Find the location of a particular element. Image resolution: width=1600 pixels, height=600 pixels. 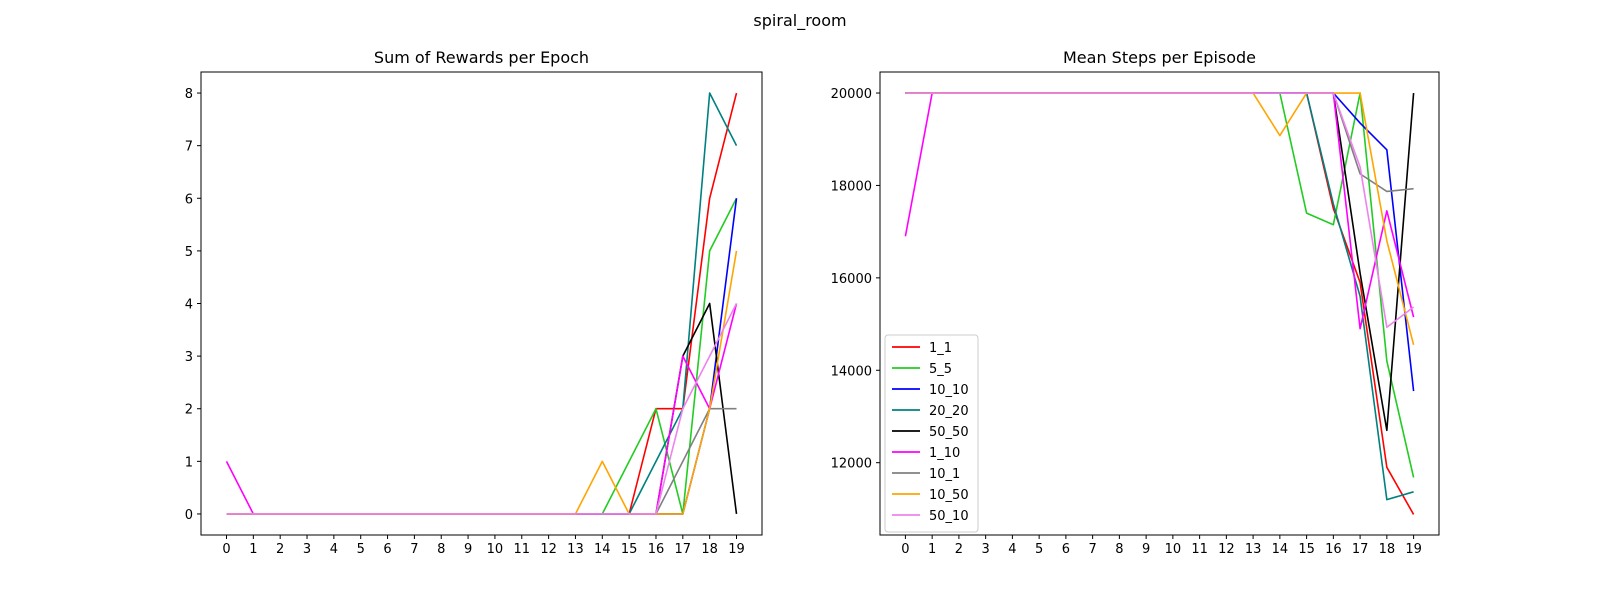

steps-x-tick-label: 0 is located at coordinates (905, 549).